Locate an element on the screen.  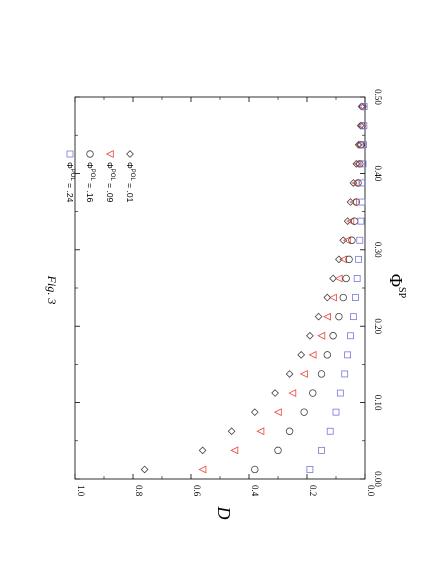
legend-value: = .16 is located at coordinates (90, 192).